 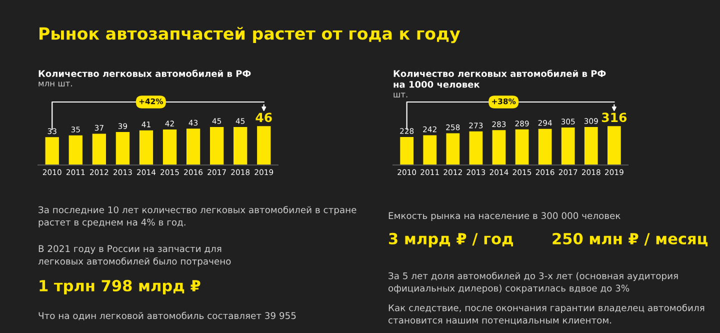 What do you see at coordinates (630, 239) in the screenshot?
I see `text: 250 млн ₽ / месяц` at bounding box center [630, 239].